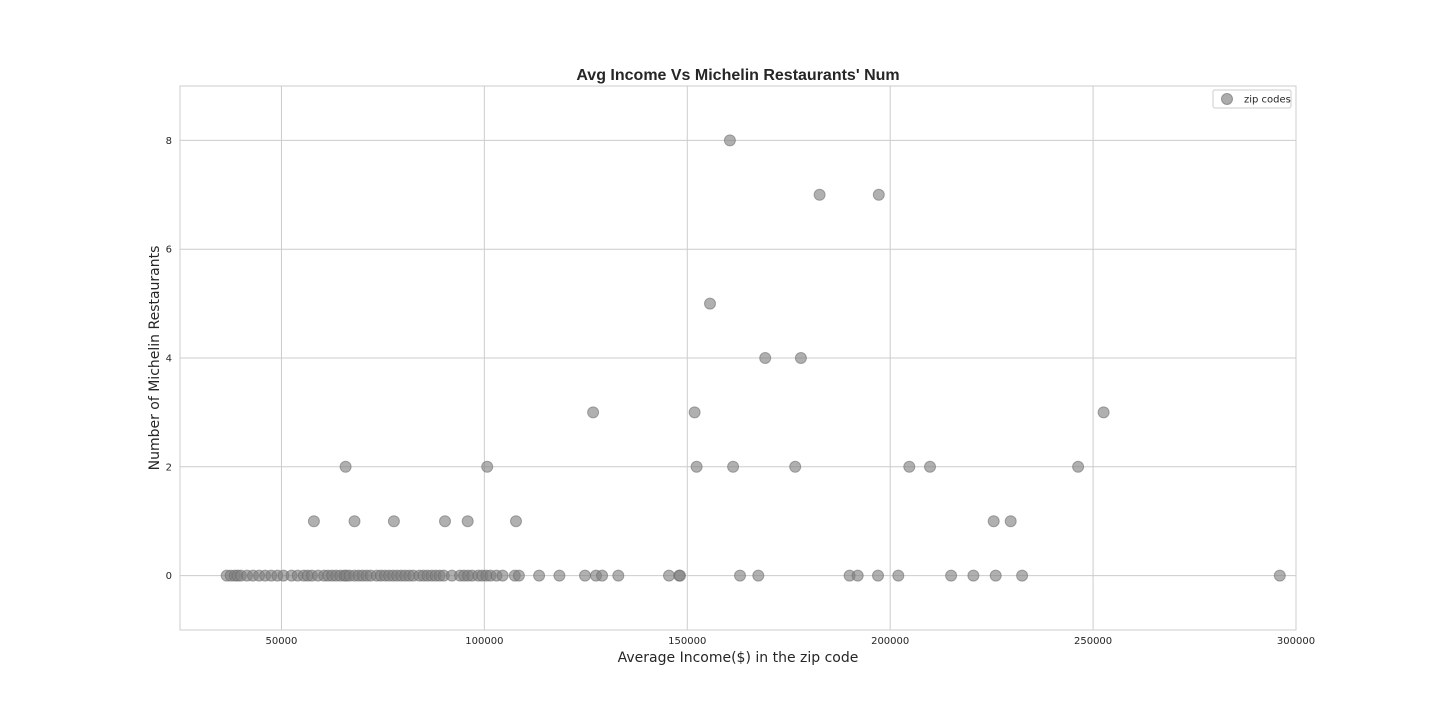  I want to click on x-axis-label: Average Income($) in the zip code, so click(738, 658).